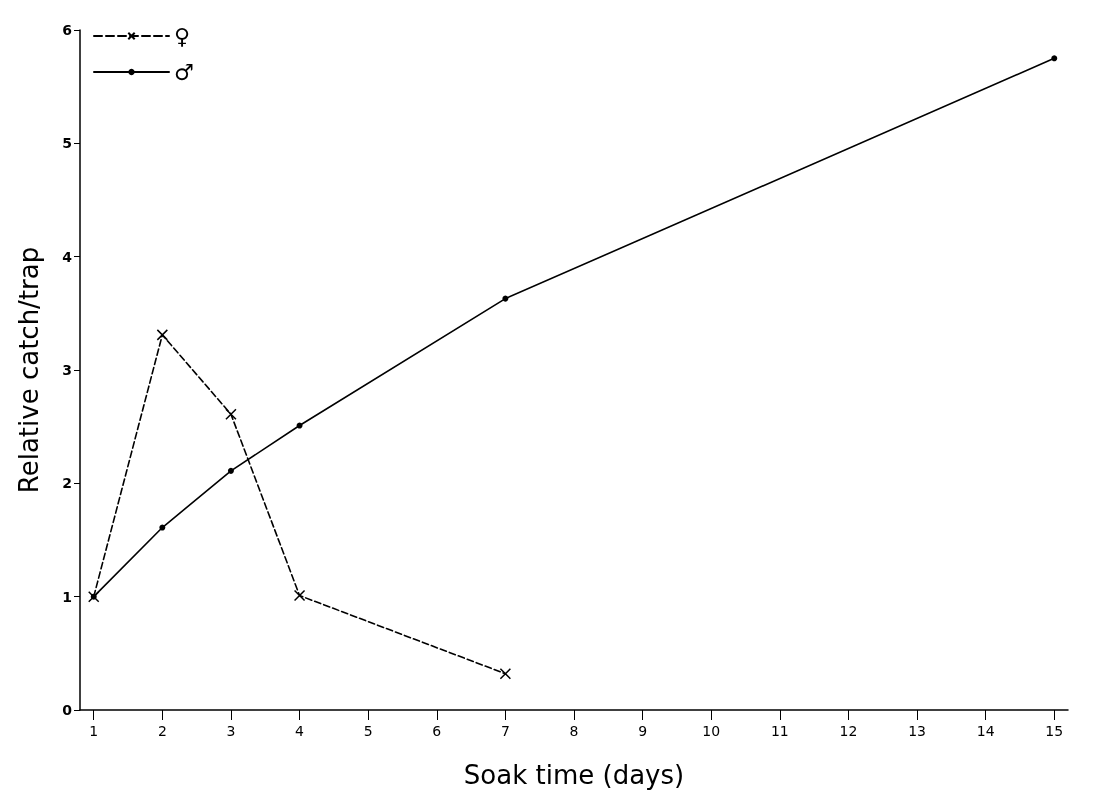 The image size is (1094, 810). Describe the element at coordinates (300, 731) in the screenshot. I see `x-tick-label: 4` at that location.